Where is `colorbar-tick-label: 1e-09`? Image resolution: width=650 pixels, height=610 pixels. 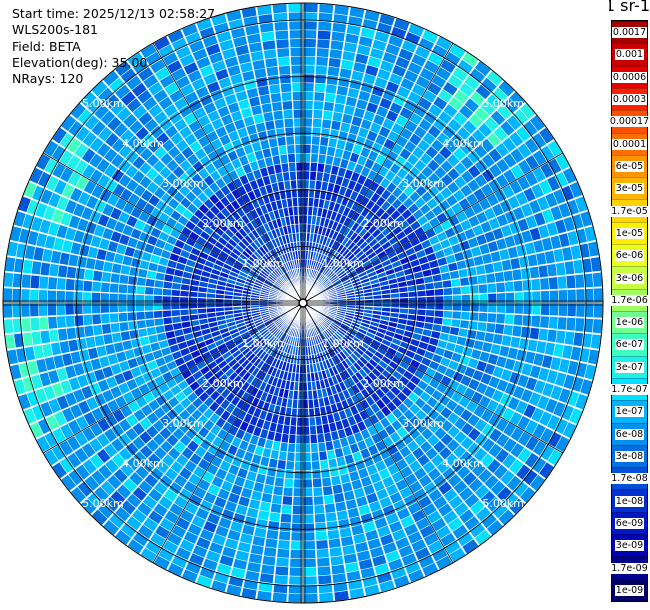
colorbar-tick-label: 1e-09 is located at coordinates (629, 590).